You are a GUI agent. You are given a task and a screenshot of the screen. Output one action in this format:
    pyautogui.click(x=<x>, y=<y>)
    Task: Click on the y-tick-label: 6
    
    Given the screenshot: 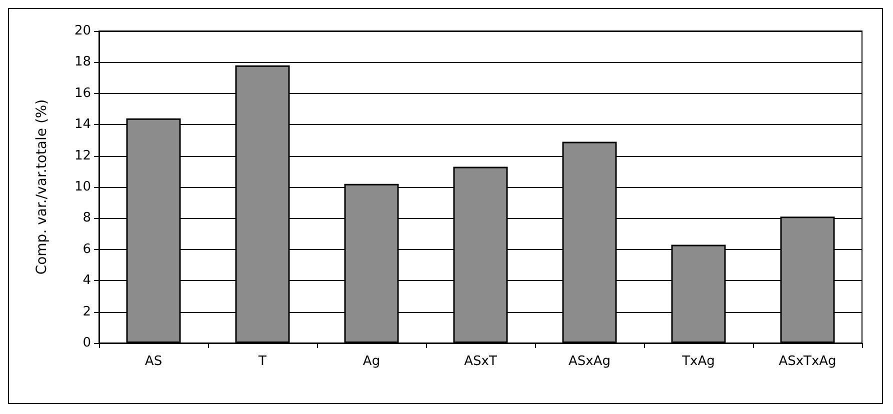 What is the action you would take?
    pyautogui.click(x=86, y=249)
    